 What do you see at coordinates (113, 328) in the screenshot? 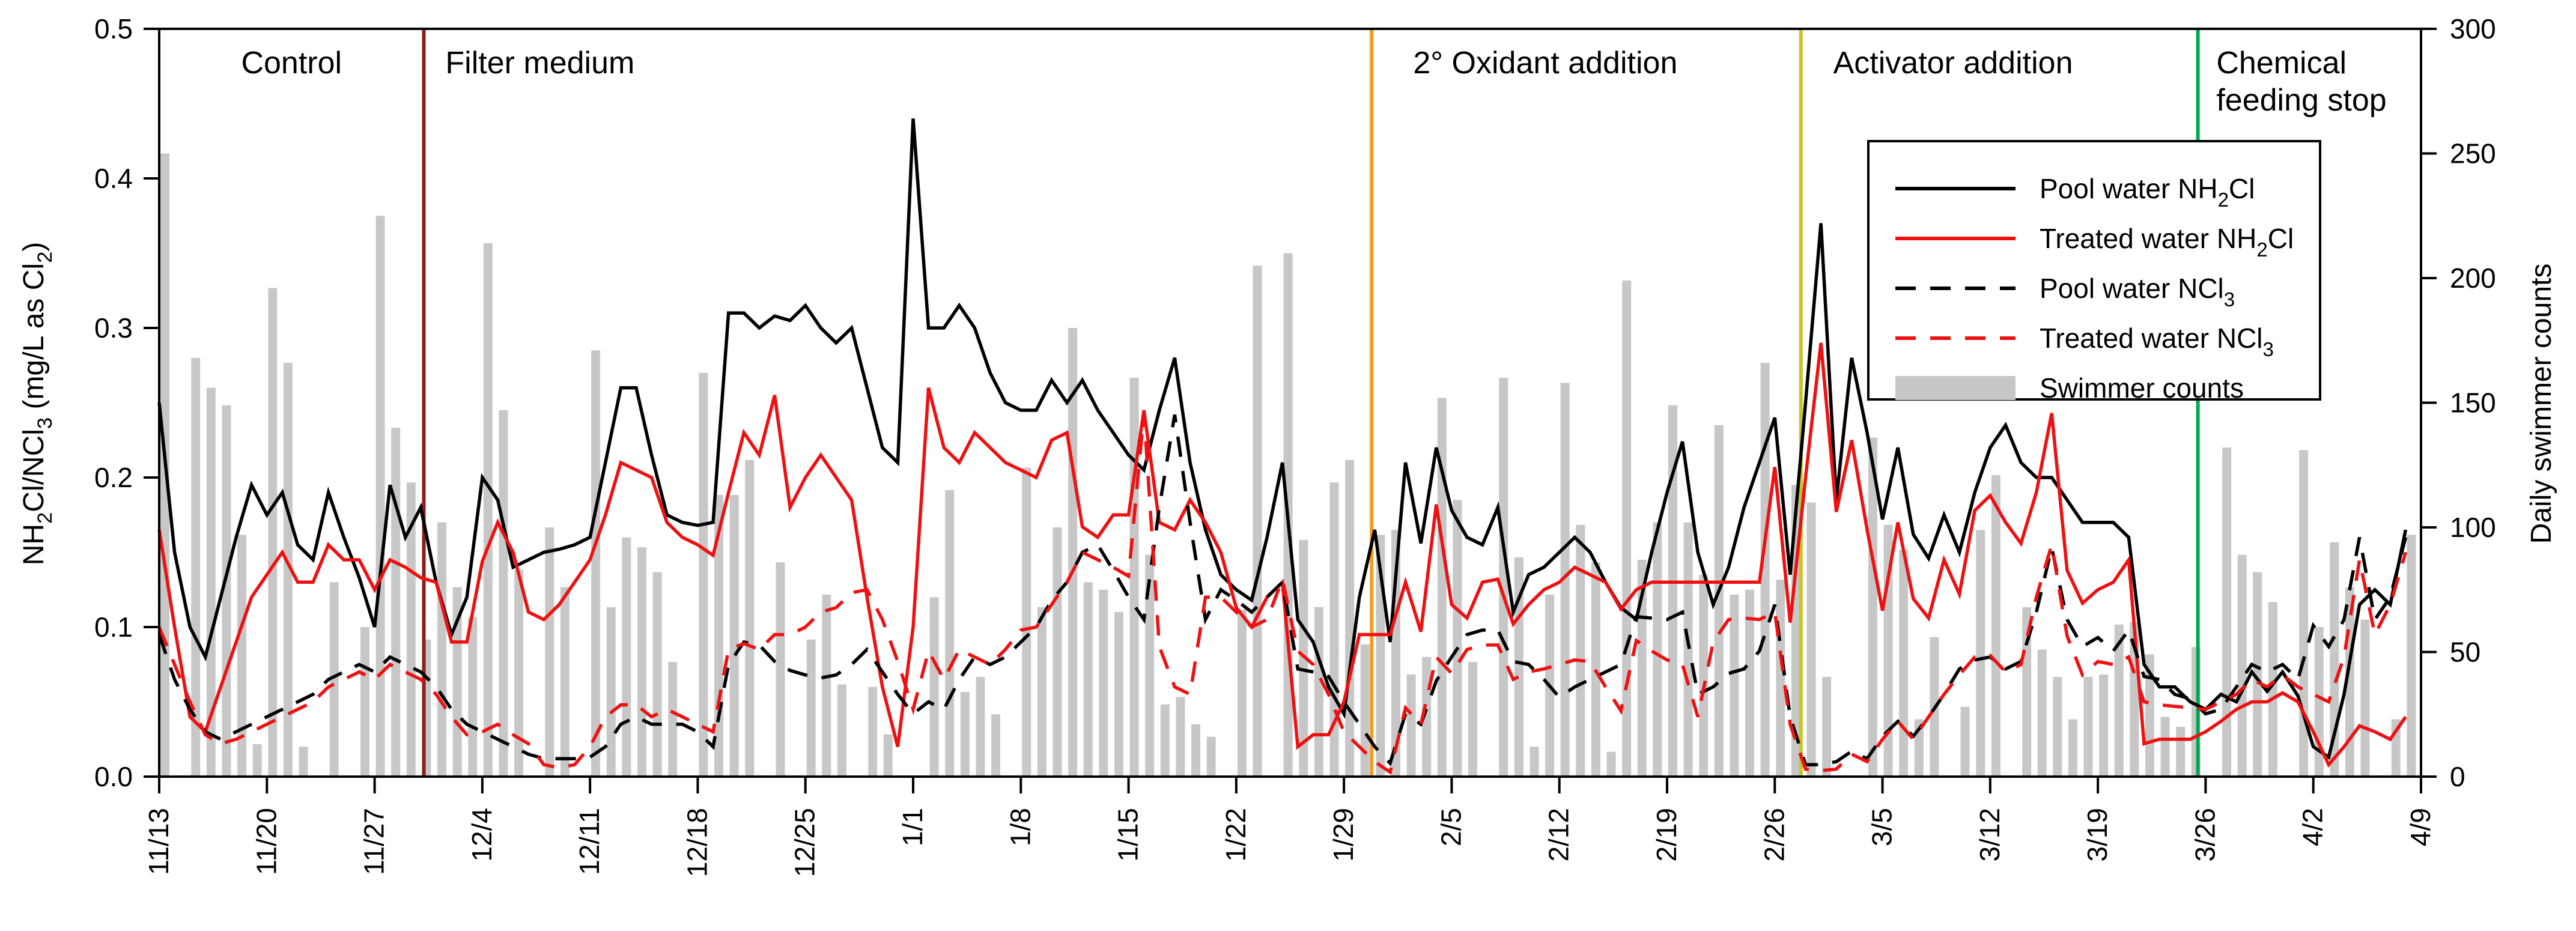
I see `y-left-tick-label: 0.3` at bounding box center [113, 328].